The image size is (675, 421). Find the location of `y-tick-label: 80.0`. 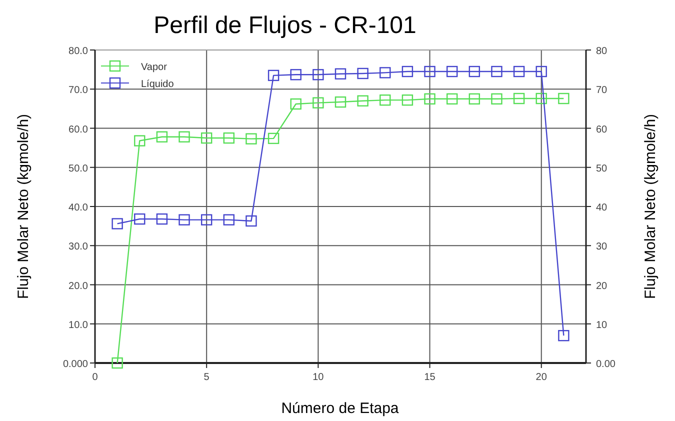

y-tick-label: 80.0 is located at coordinates (78, 51).